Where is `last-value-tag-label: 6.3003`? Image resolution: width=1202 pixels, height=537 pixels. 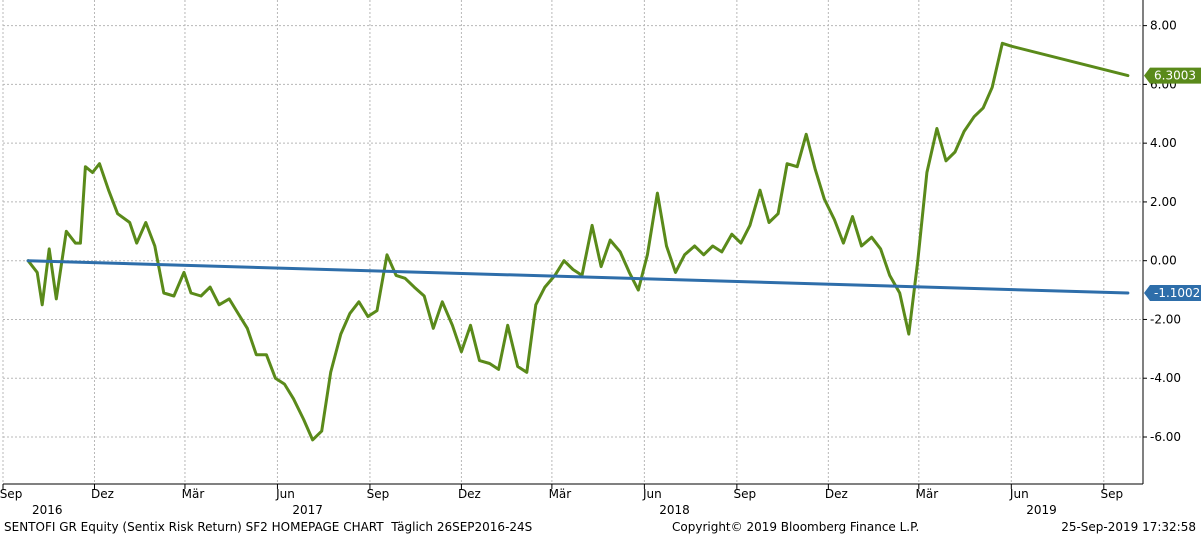 last-value-tag-label: 6.3003 is located at coordinates (1175, 76).